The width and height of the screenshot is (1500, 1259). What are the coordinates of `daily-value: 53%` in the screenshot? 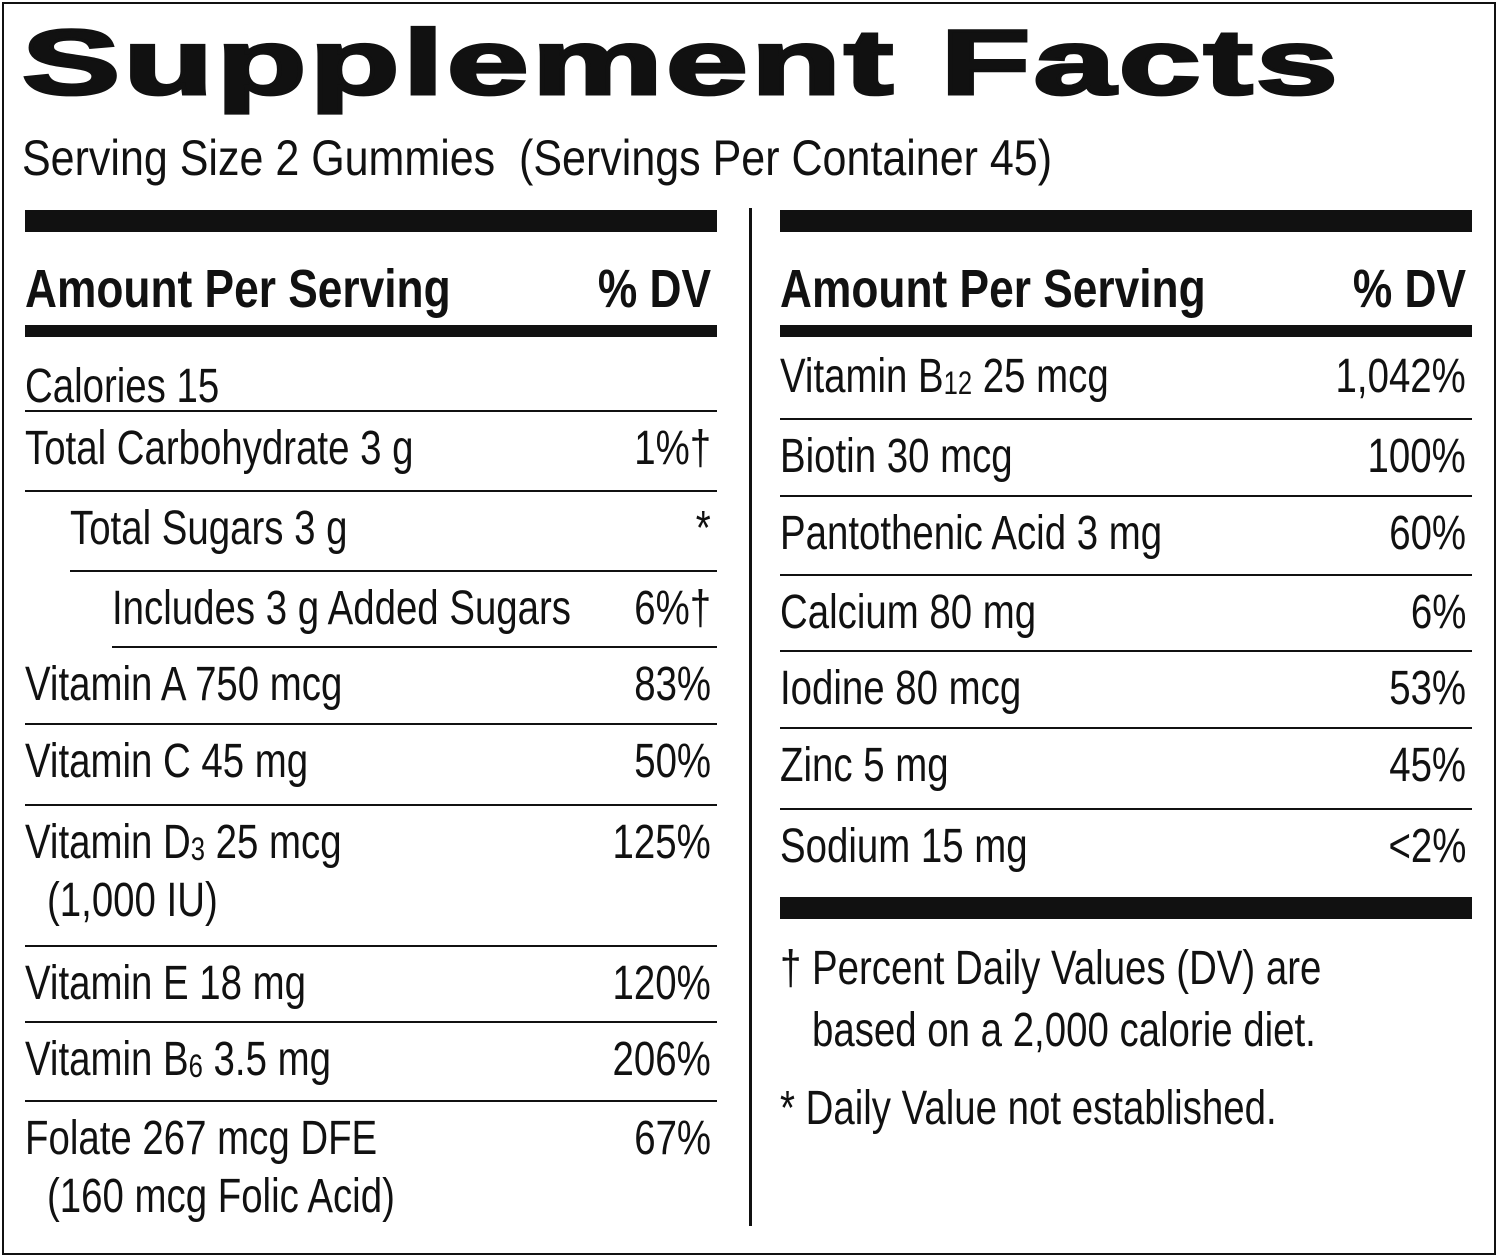 It's located at (1427, 688).